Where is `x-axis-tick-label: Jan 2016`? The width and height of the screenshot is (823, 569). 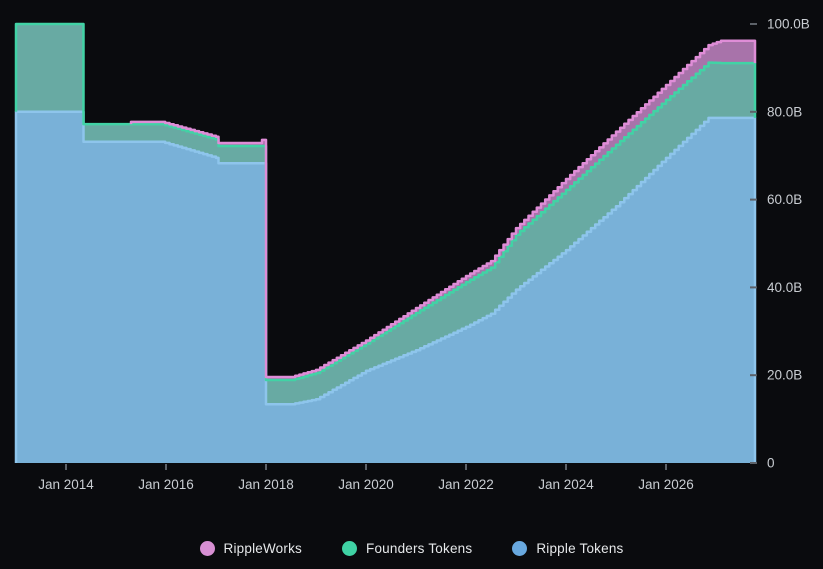
x-axis-tick-label: Jan 2016 is located at coordinates (166, 484).